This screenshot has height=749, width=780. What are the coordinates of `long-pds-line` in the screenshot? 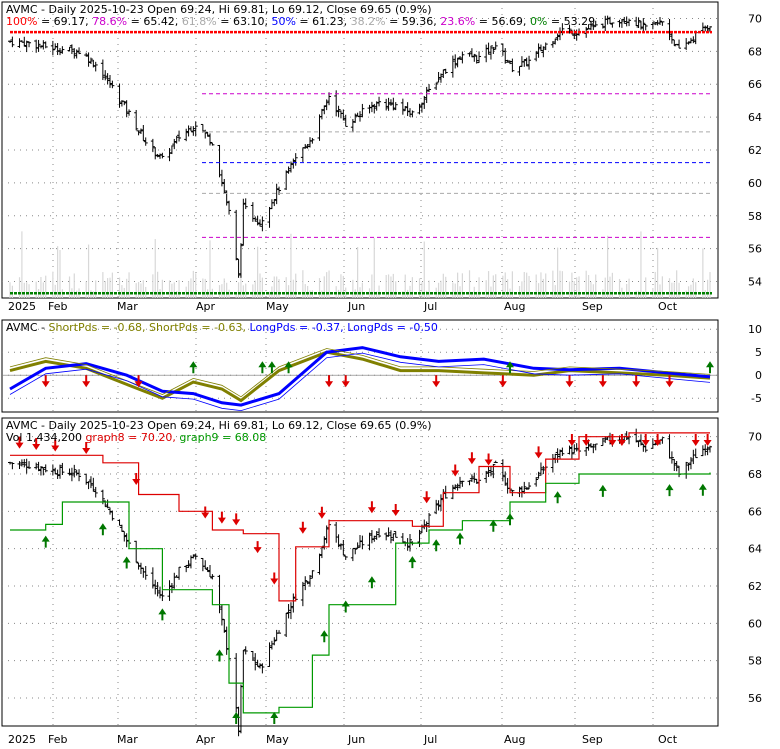 It's located at (360, 376).